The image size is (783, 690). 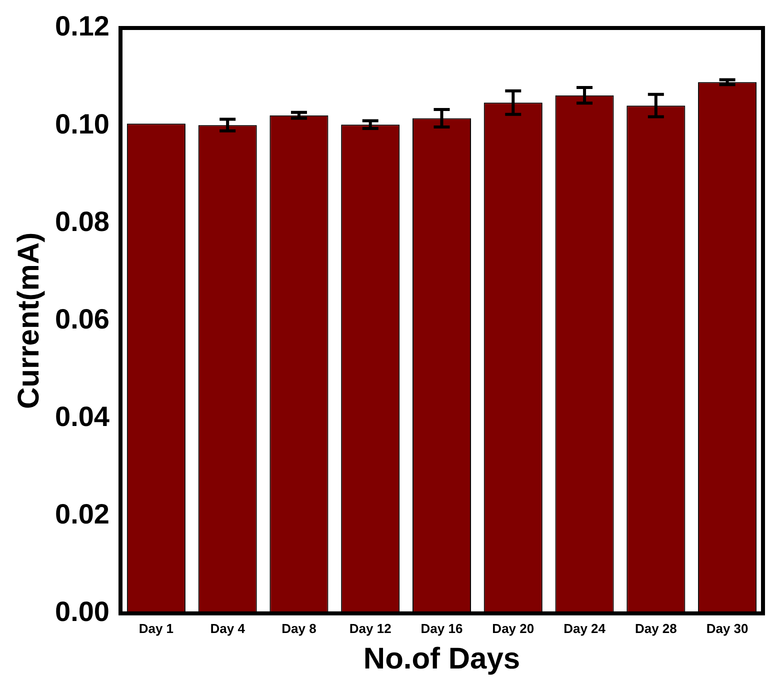 What do you see at coordinates (156, 628) in the screenshot?
I see `x-tick-label: Day 1` at bounding box center [156, 628].